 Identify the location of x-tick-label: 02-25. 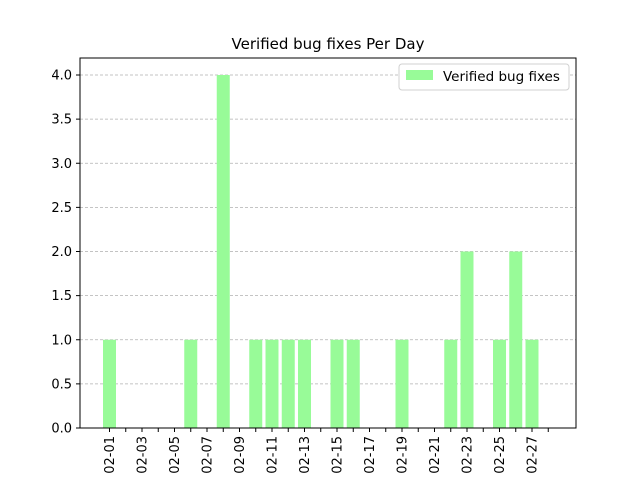
(500, 455).